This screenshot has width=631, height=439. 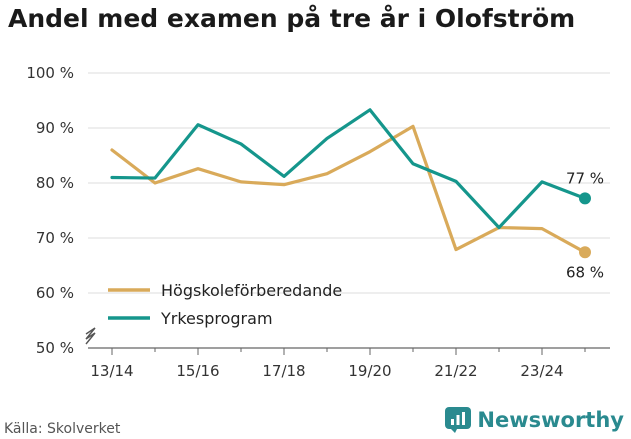 I want to click on y-axis-ticks: 50 % 60 % 70 % 80 % 90 % 100 %, so click(x=50, y=210).